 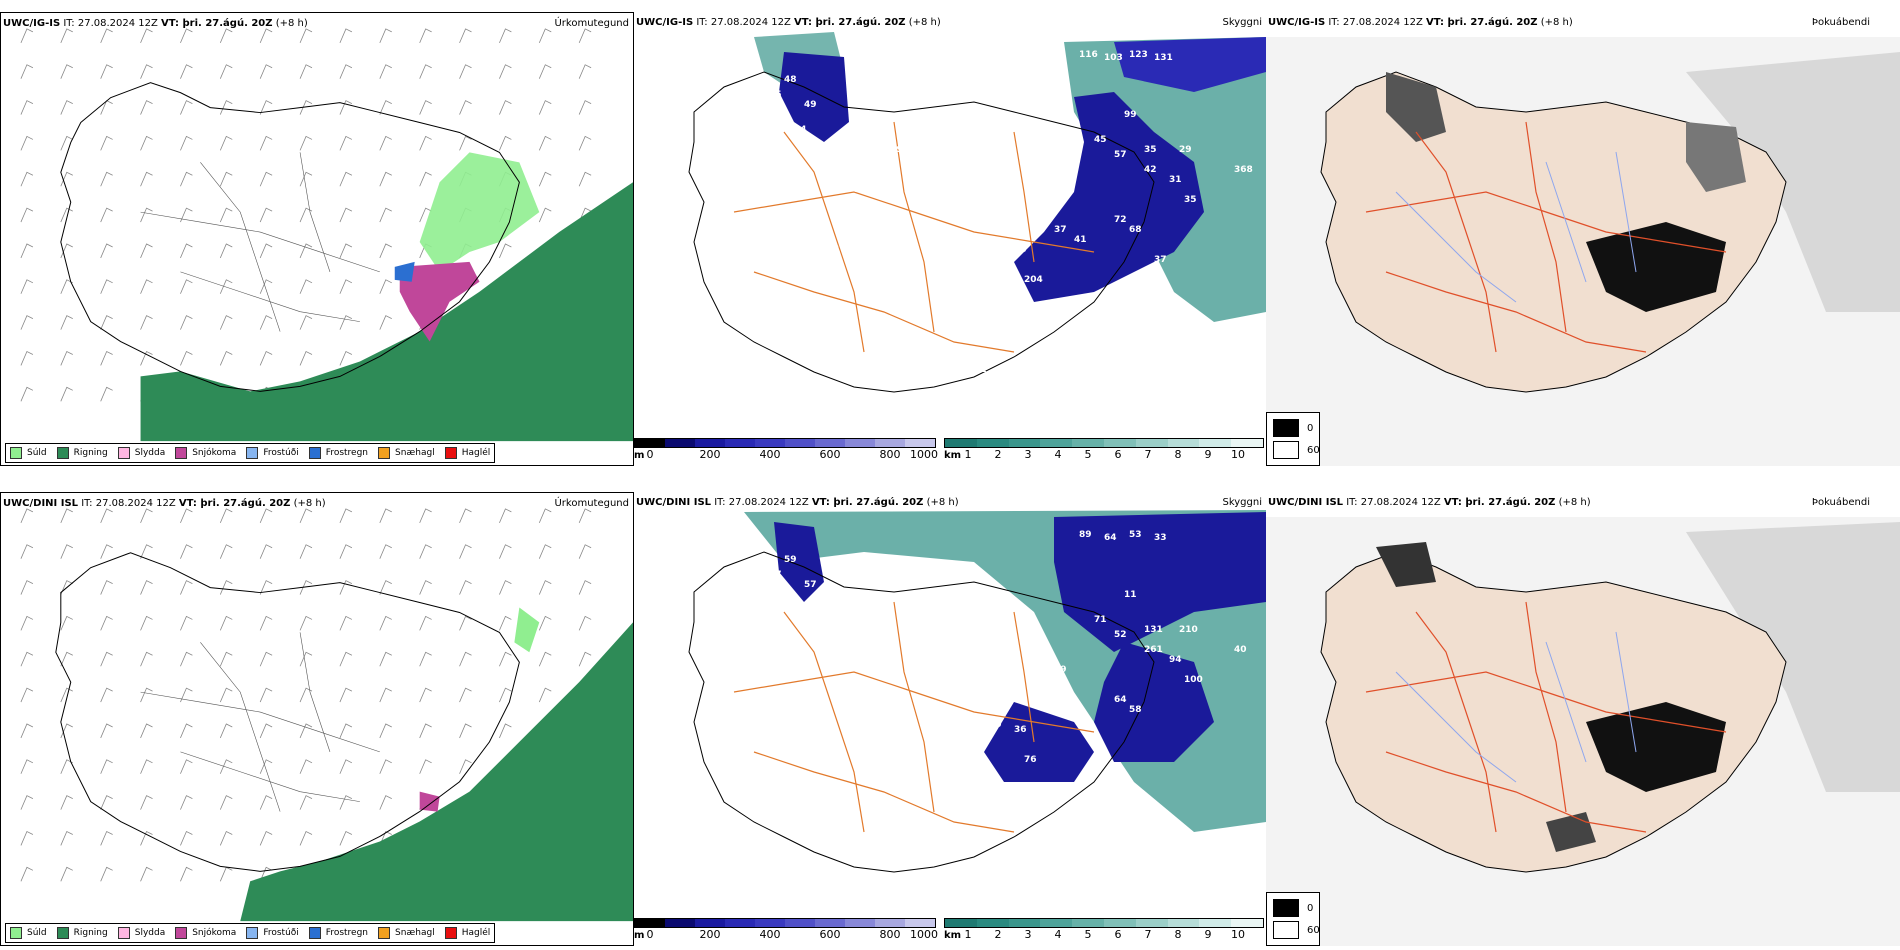 I want to click on legend-item: Slydda, so click(x=141, y=453).